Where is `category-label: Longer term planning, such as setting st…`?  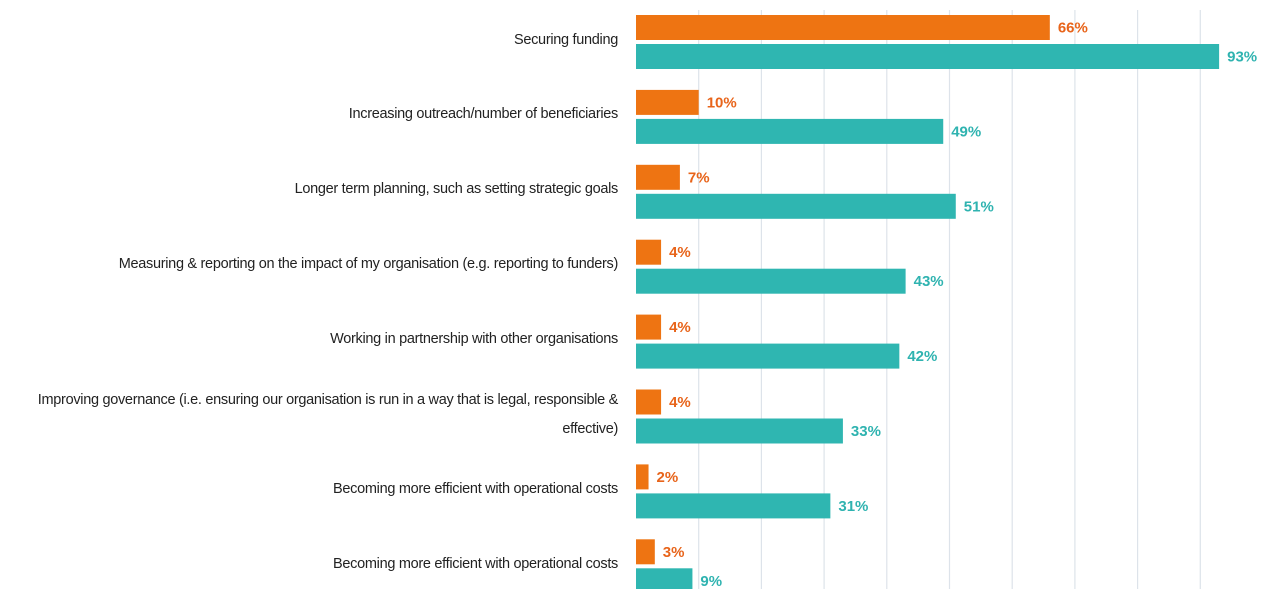
category-label: Longer term planning, such as setting st… is located at coordinates (456, 189).